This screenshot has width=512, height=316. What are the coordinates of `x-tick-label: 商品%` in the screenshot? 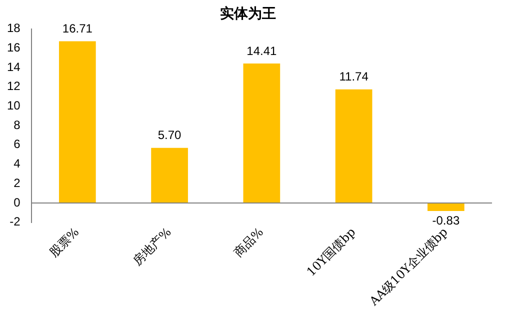 It's located at (248, 242).